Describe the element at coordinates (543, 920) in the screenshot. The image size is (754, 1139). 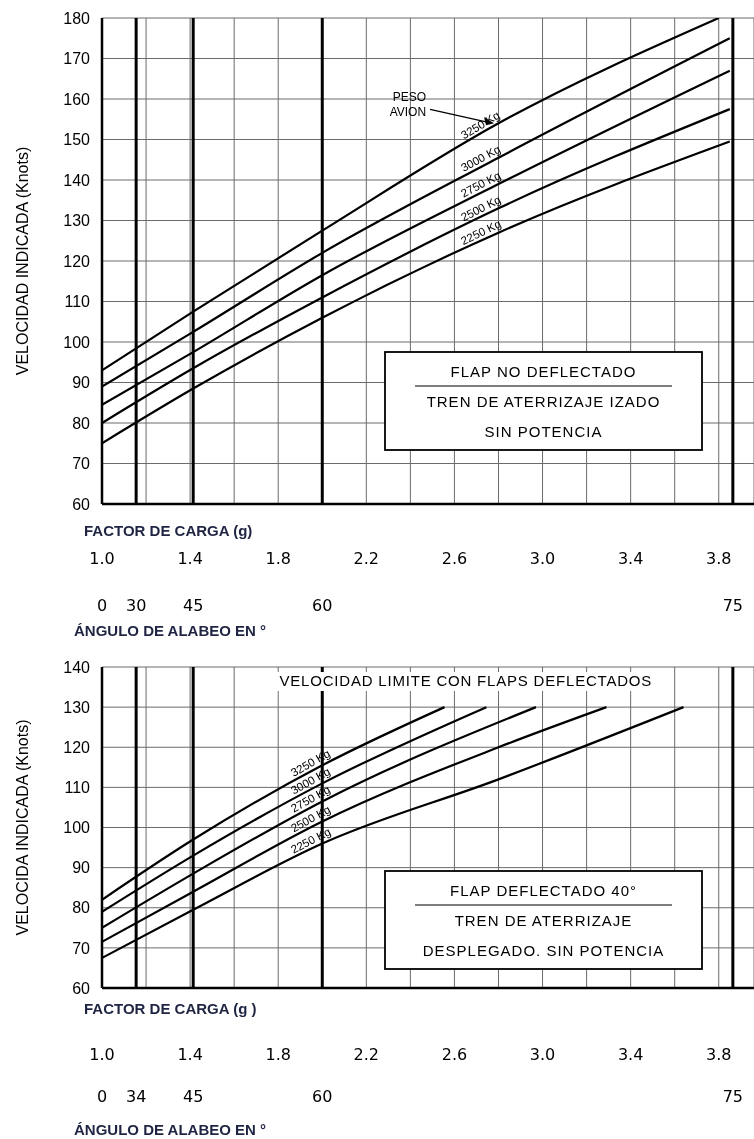
I see `annotation: TREN DE ATERRIZAJE` at that location.